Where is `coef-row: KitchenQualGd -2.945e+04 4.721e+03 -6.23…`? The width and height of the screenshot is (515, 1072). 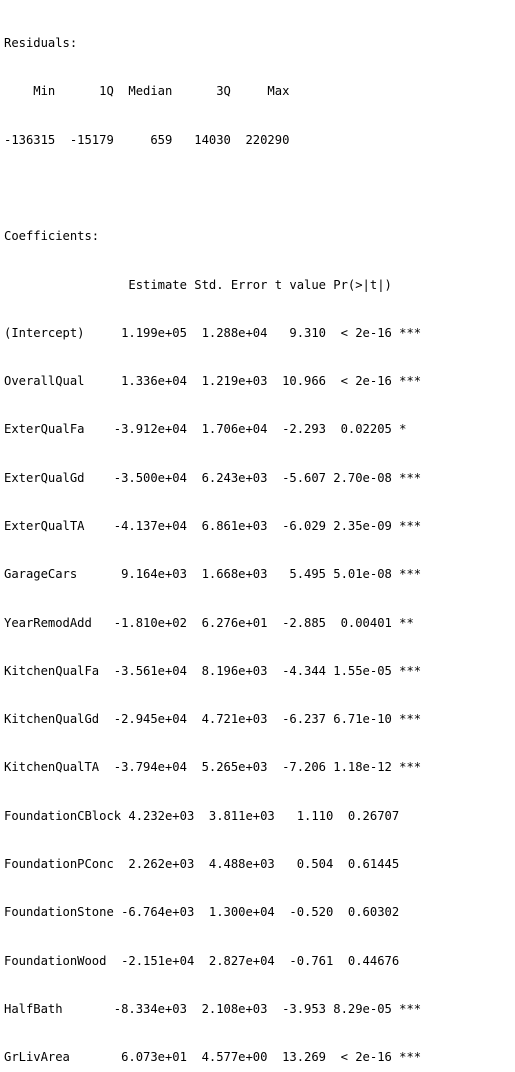
coef-row: KitchenQualGd -2.945e+04 4.721e+03 -6.23… is located at coordinates (213, 719).